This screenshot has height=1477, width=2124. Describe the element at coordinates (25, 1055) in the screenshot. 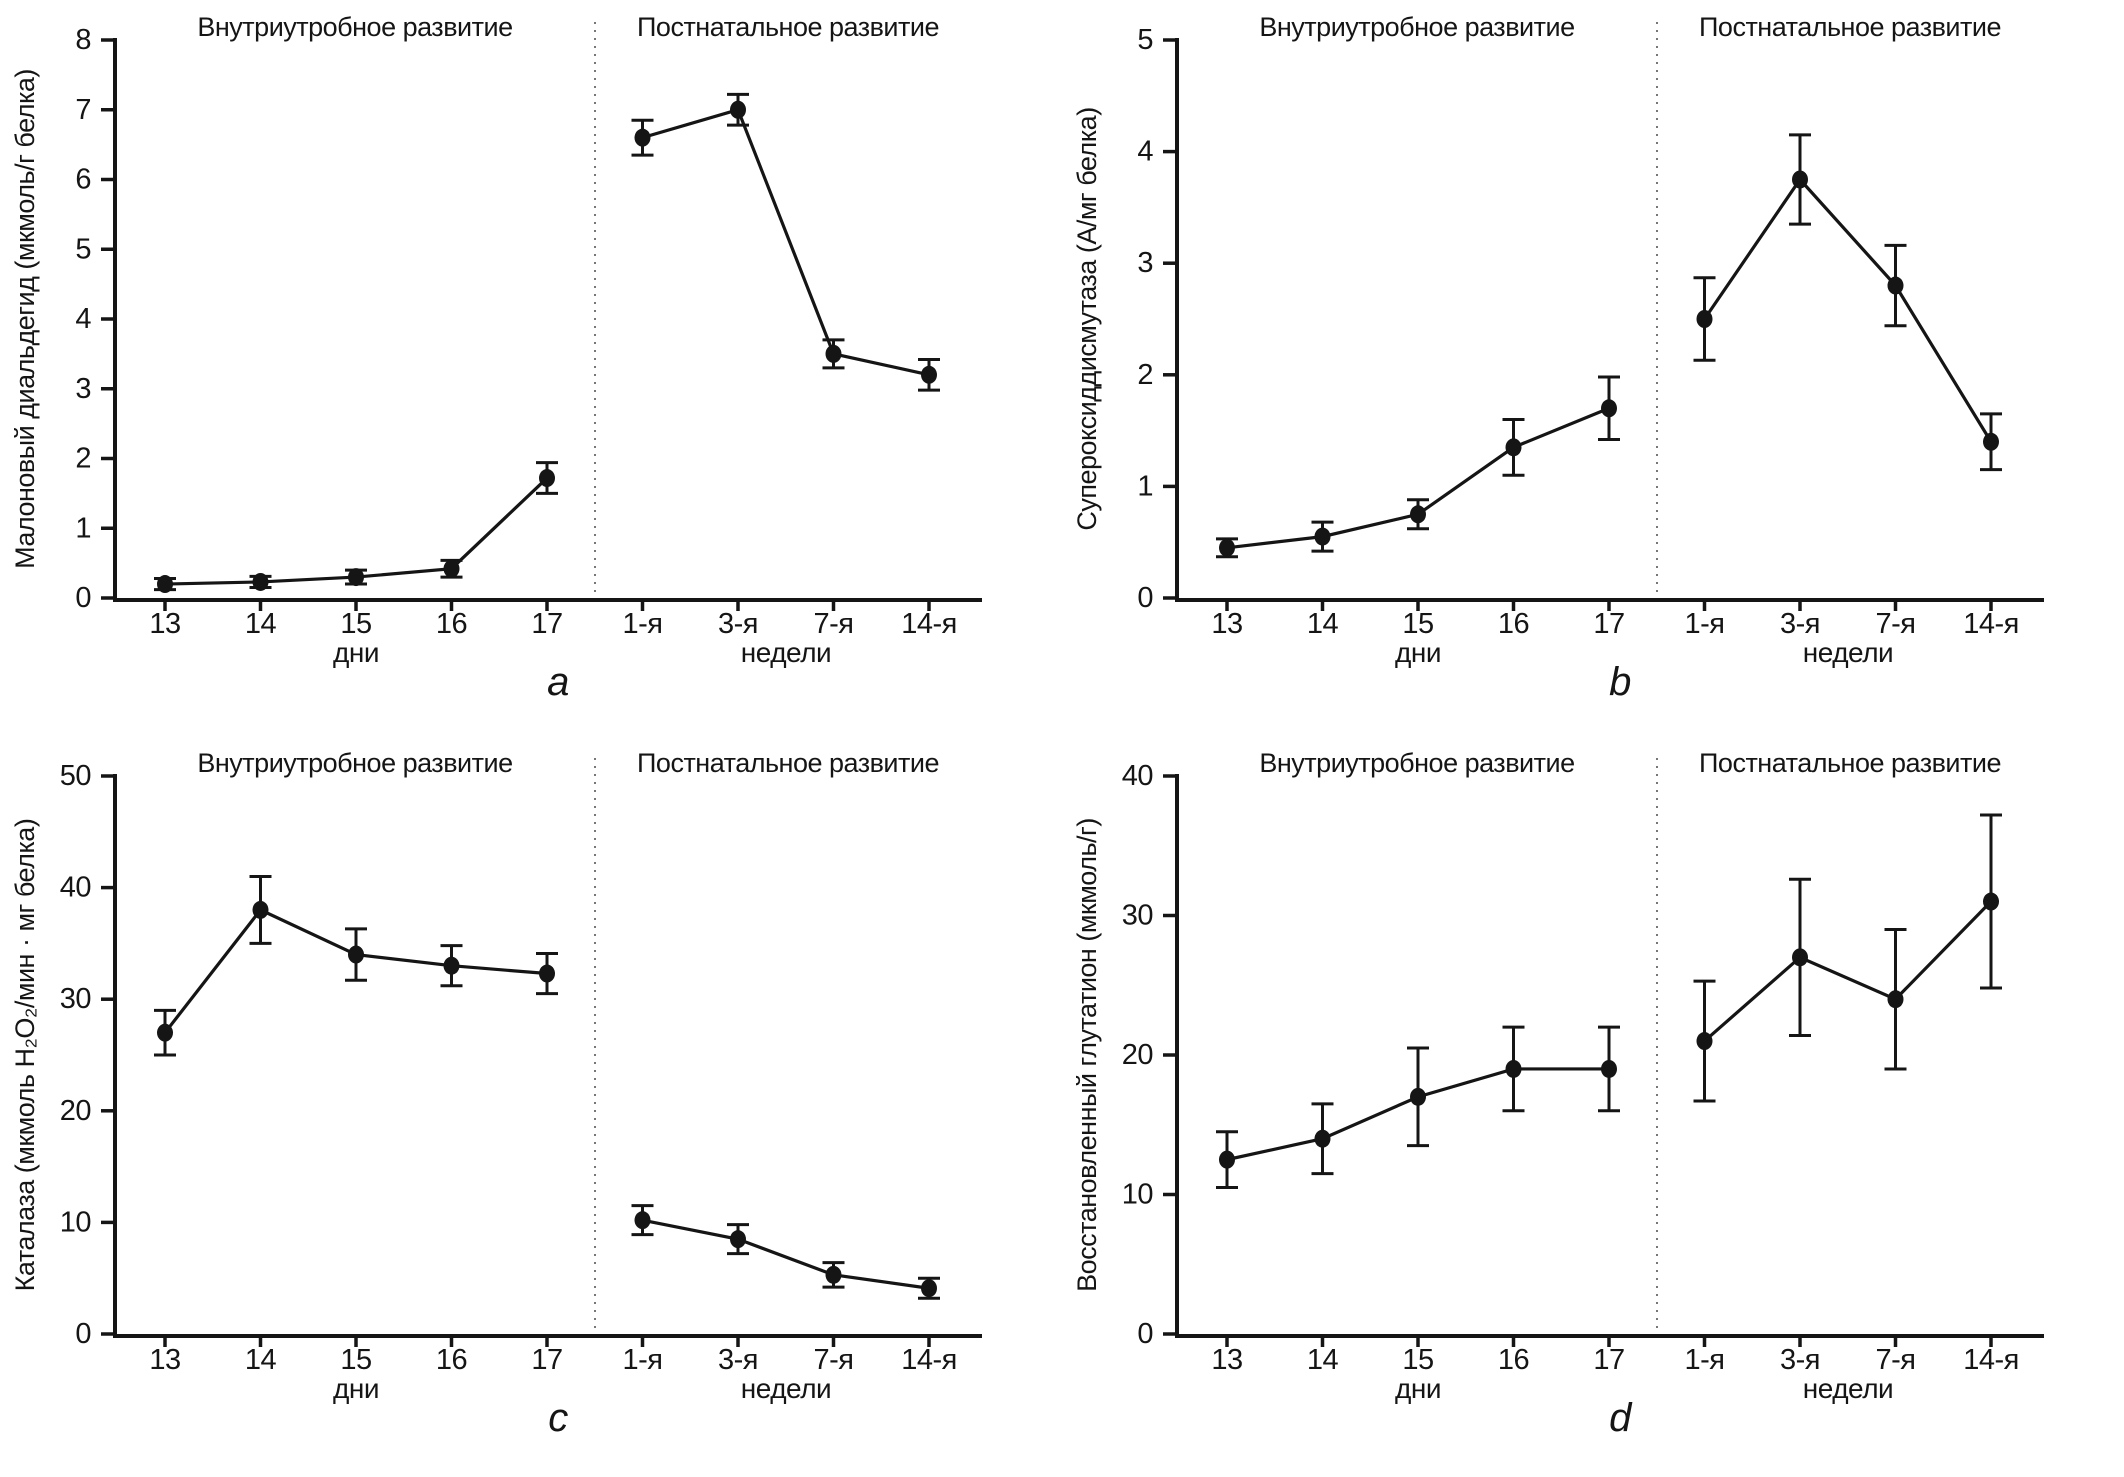

I see `y-axis-label: Каталаза (мкмоль Н₂О₂/мин · мг белка)` at that location.